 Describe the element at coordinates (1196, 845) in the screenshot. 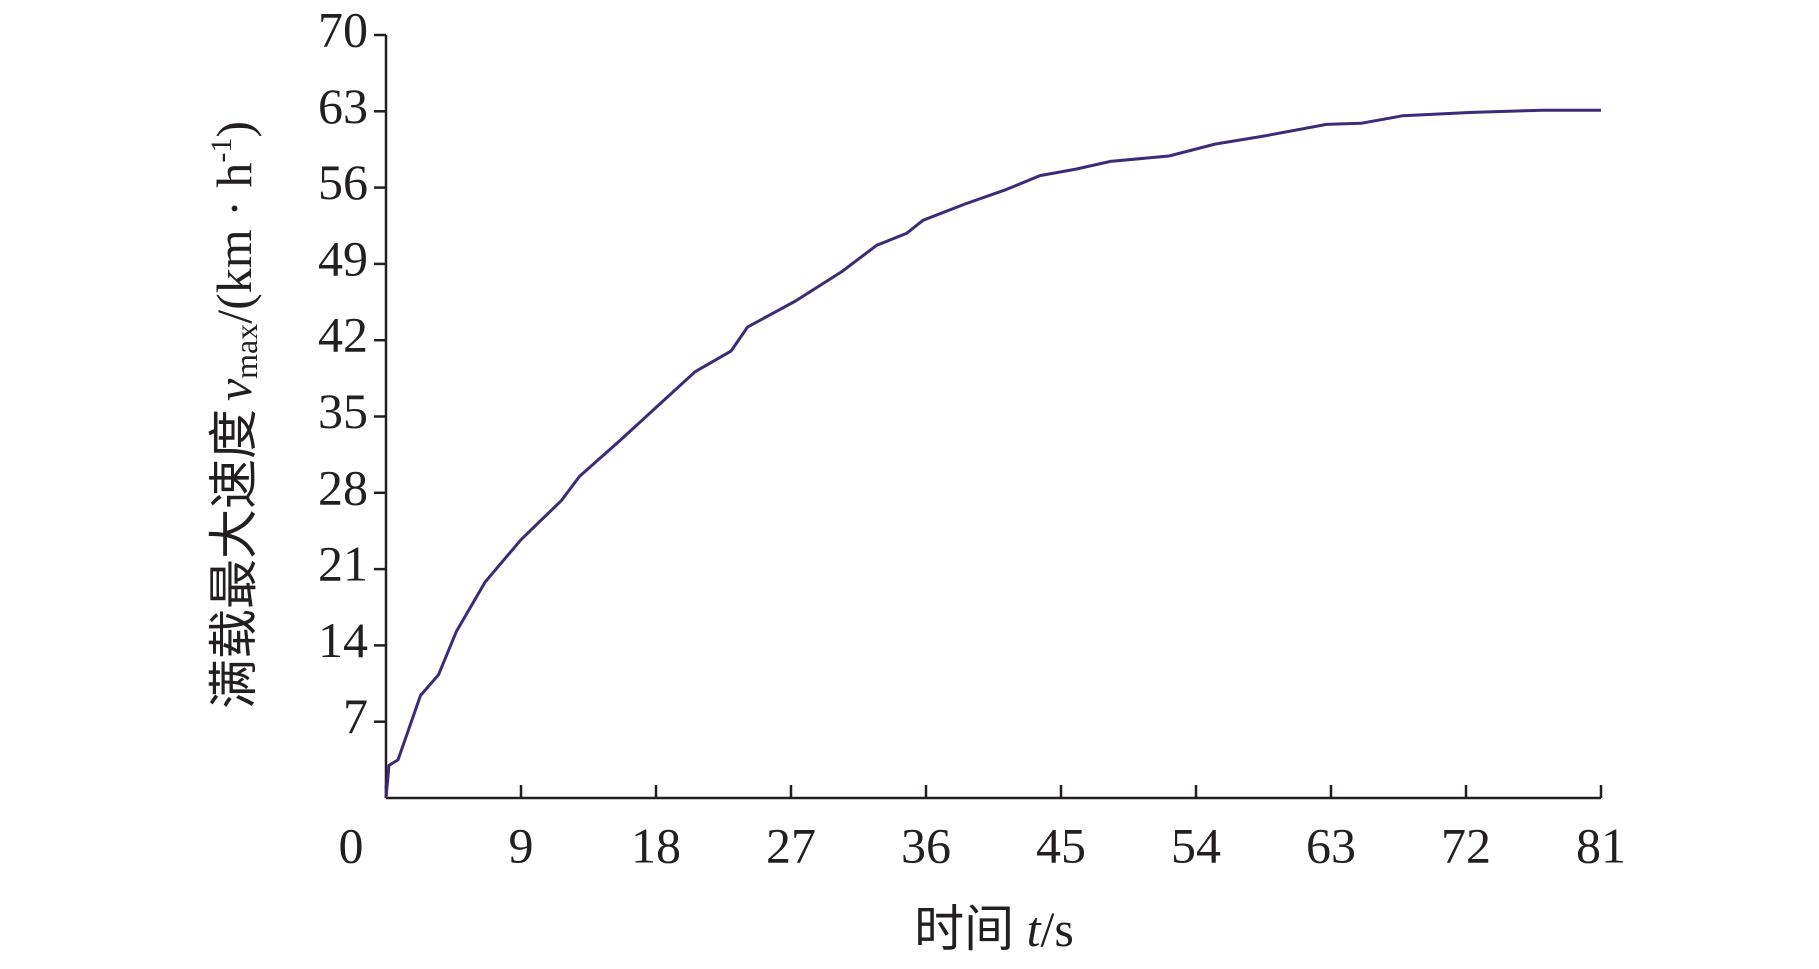

I see `x-tick-label: 54` at that location.